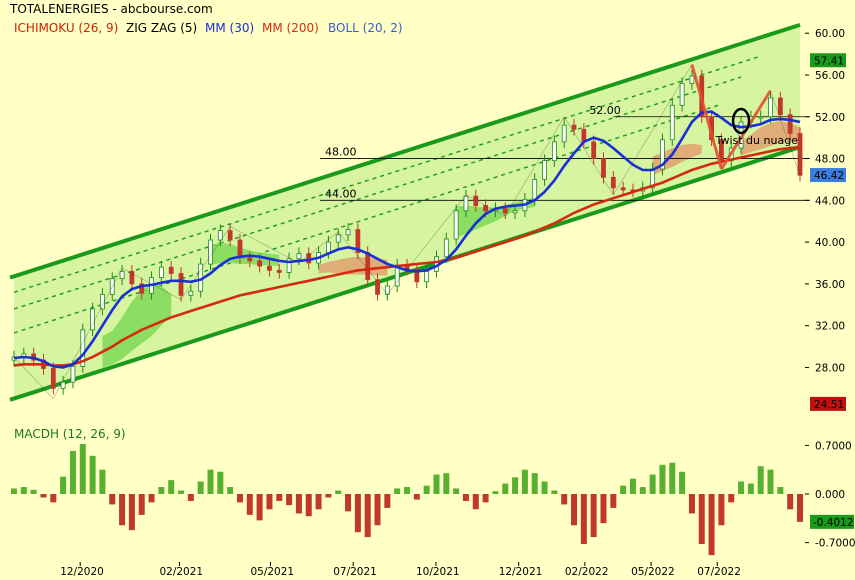 The height and width of the screenshot is (580, 855). What do you see at coordinates (111, 9) in the screenshot?
I see `source-title: TOTALENERGIES - abcbourse.com` at bounding box center [111, 9].